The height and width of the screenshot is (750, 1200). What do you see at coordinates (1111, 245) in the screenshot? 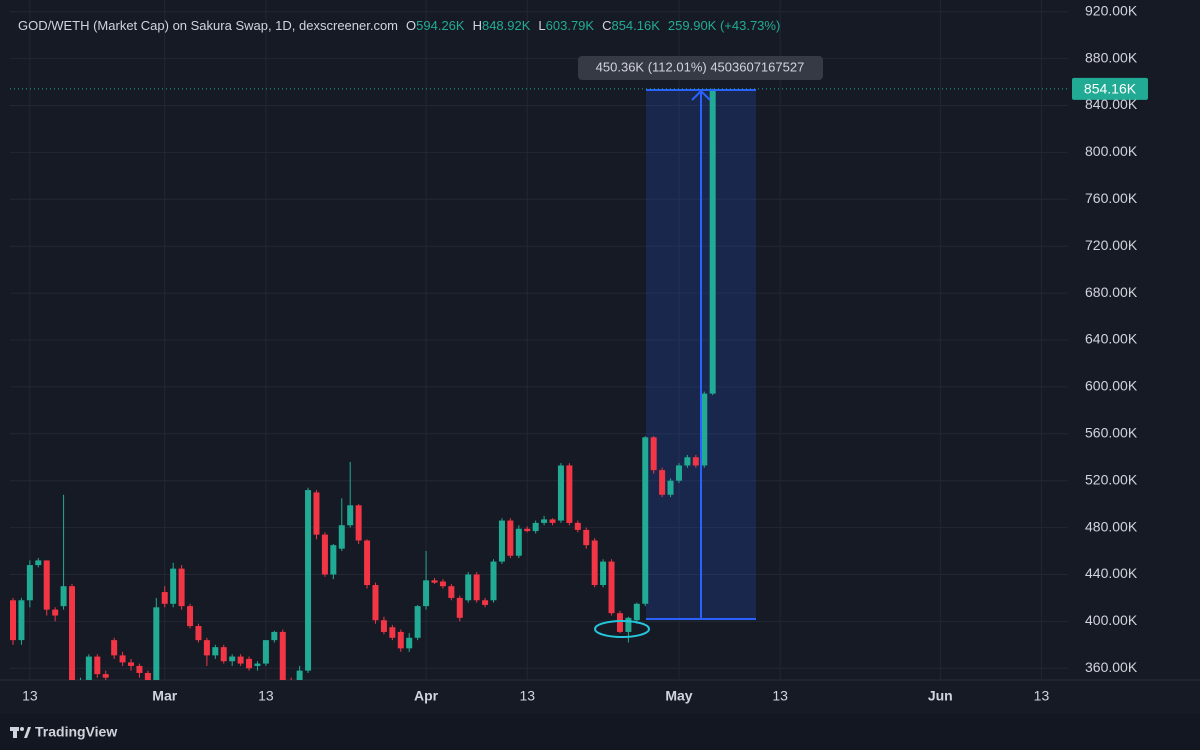
I see `y-tick-label: 720.00K` at bounding box center [1111, 245].